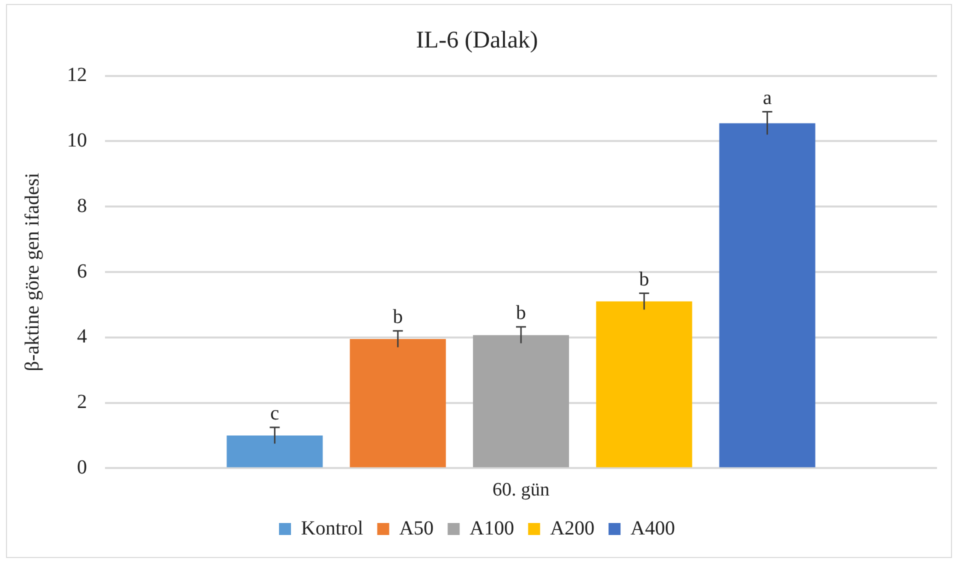 The width and height of the screenshot is (958, 562). What do you see at coordinates (492, 528) in the screenshot?
I see `legend-label: A100` at bounding box center [492, 528].